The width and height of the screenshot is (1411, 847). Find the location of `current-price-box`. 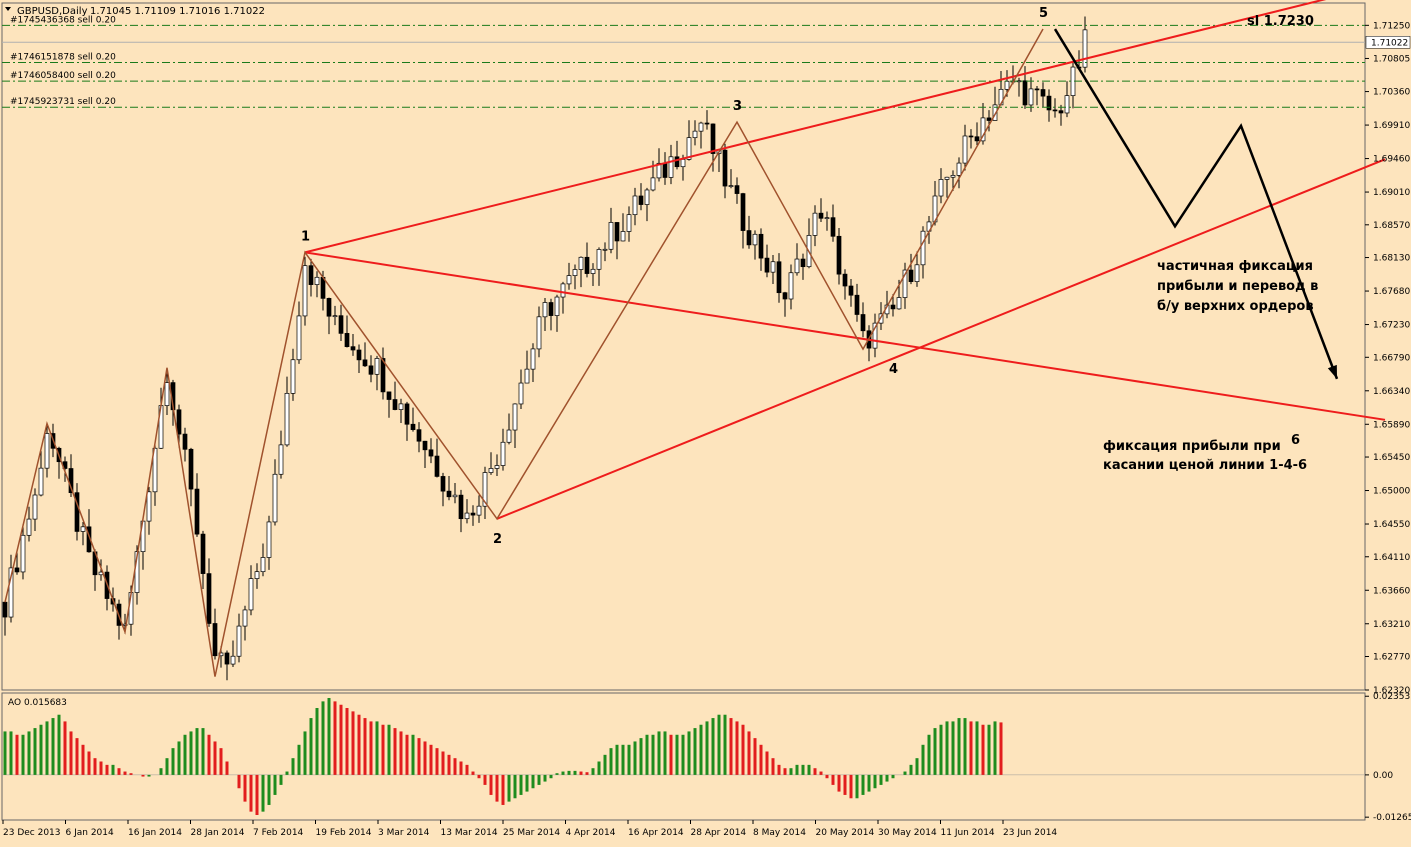

current-price-box is located at coordinates (1388, 42).